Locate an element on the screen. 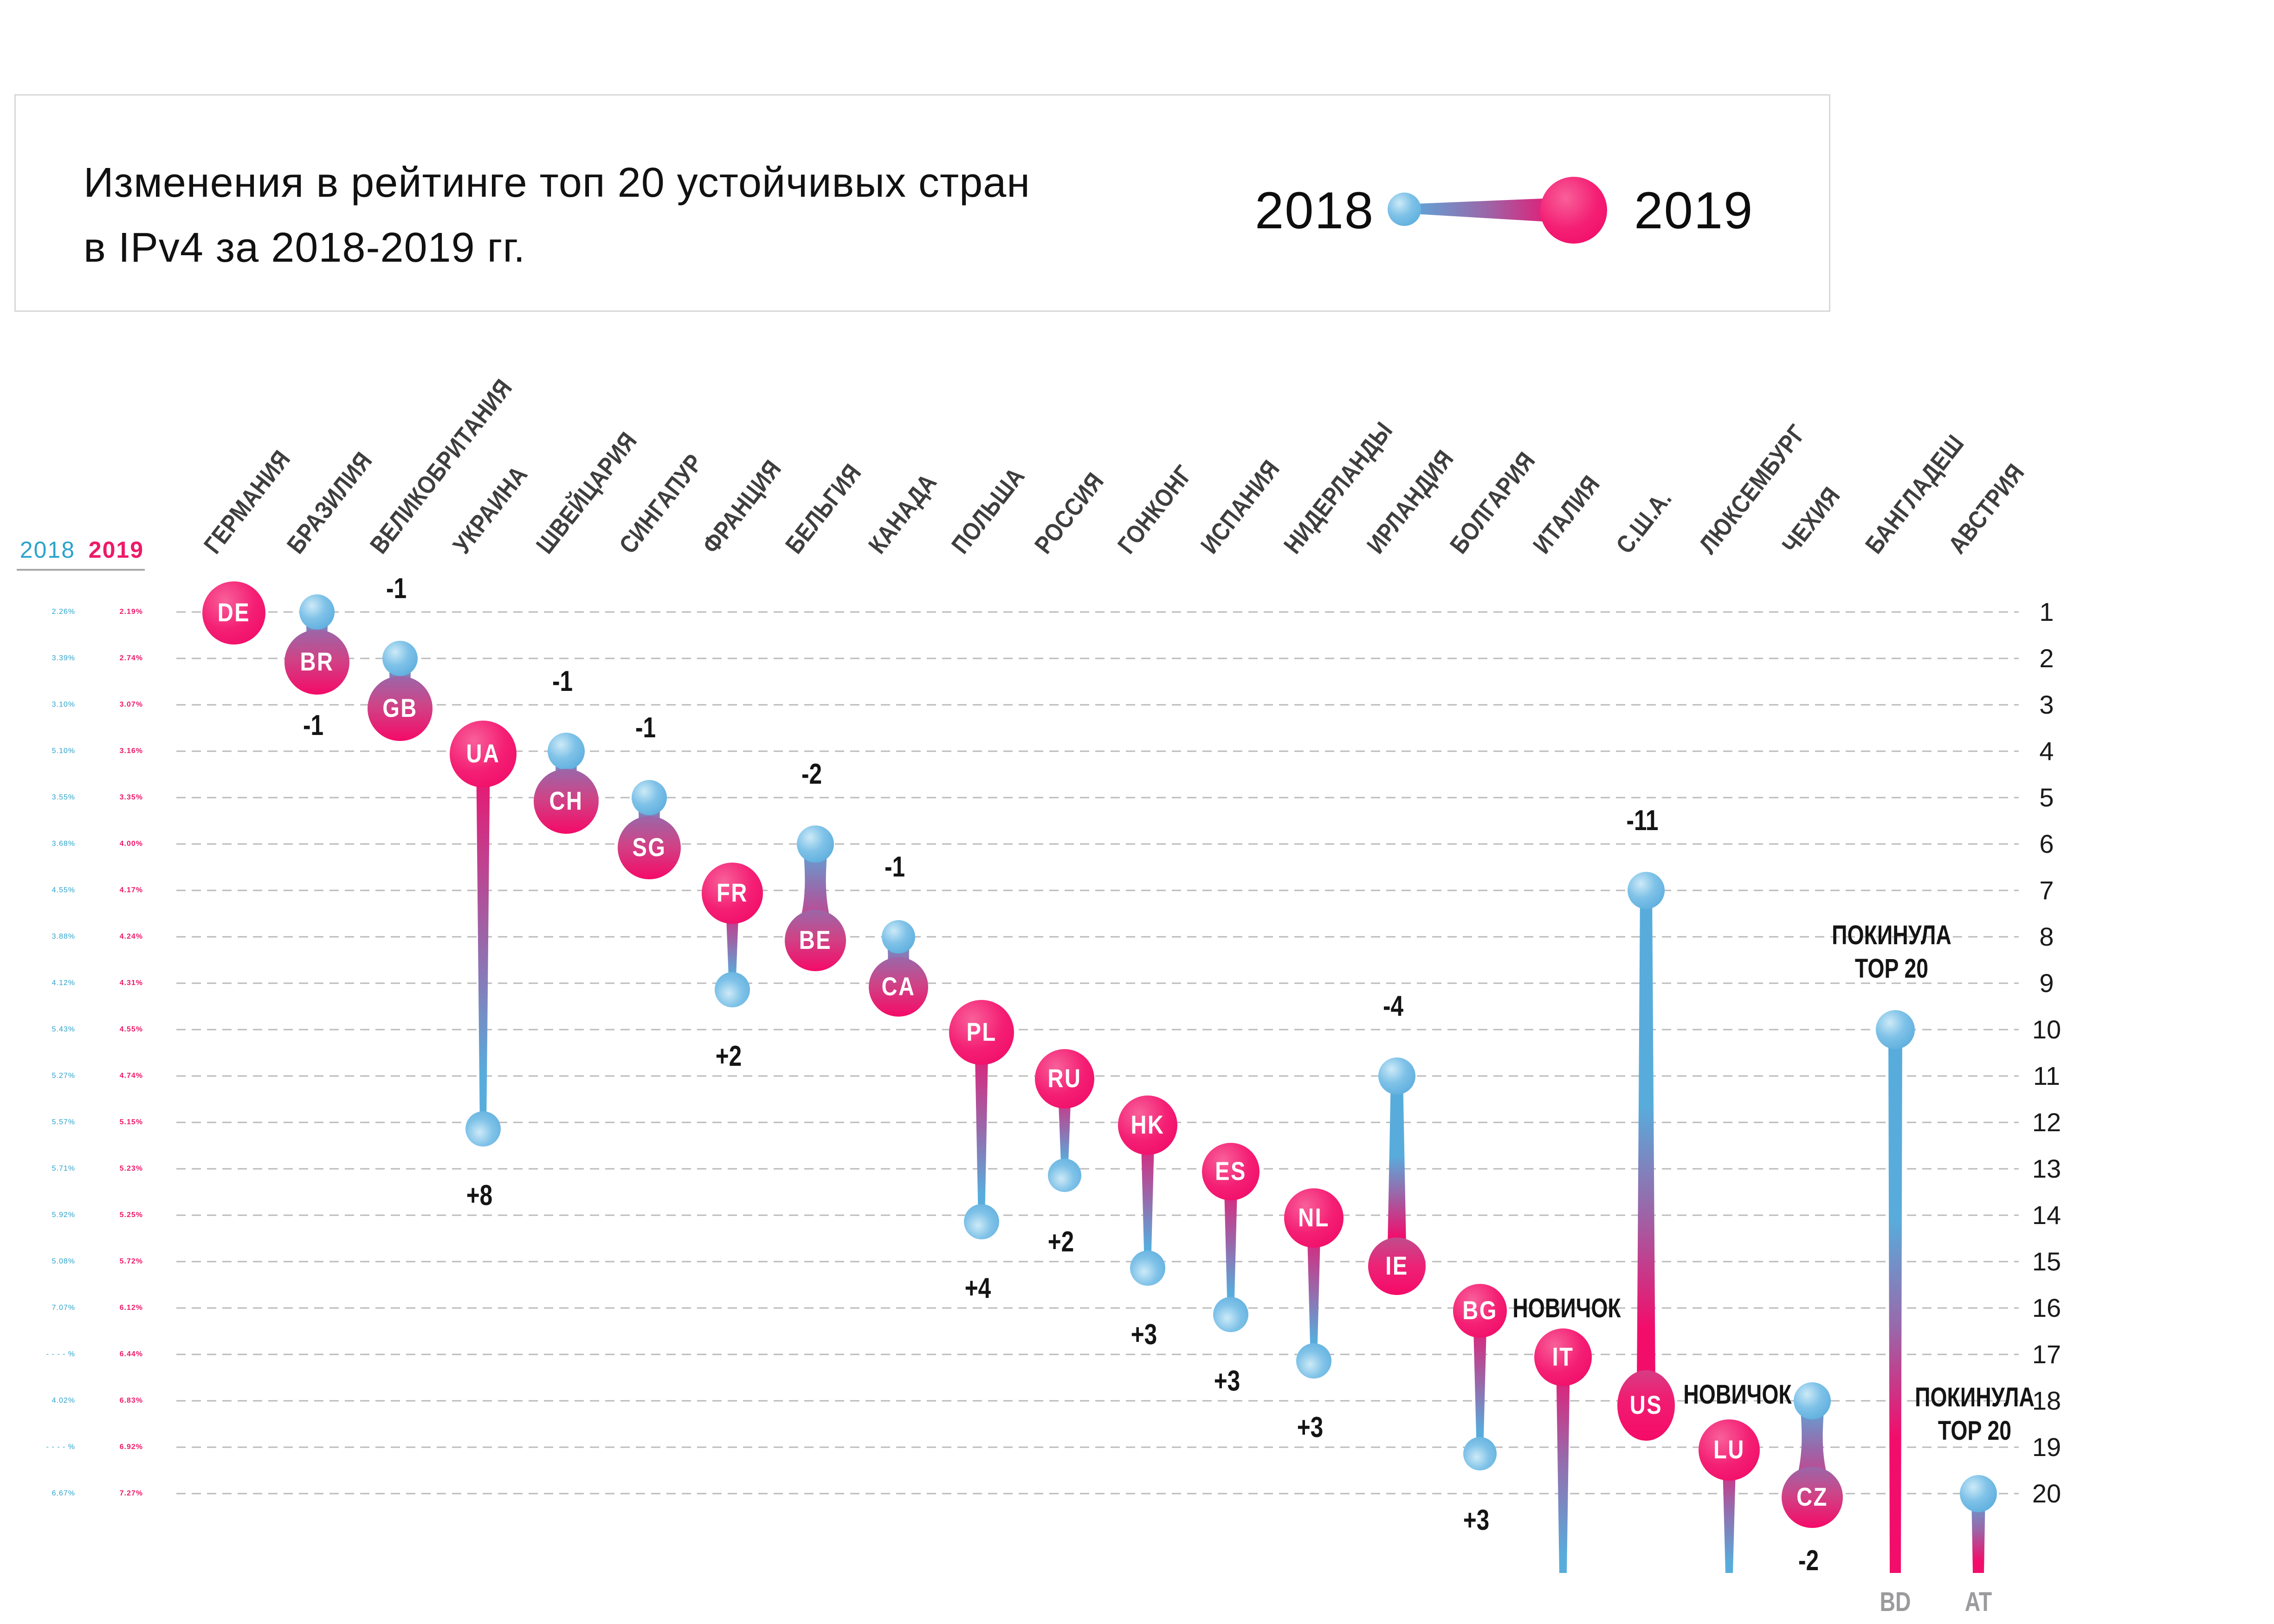  country-glyph-br: BR -1 is located at coordinates (316, 668).